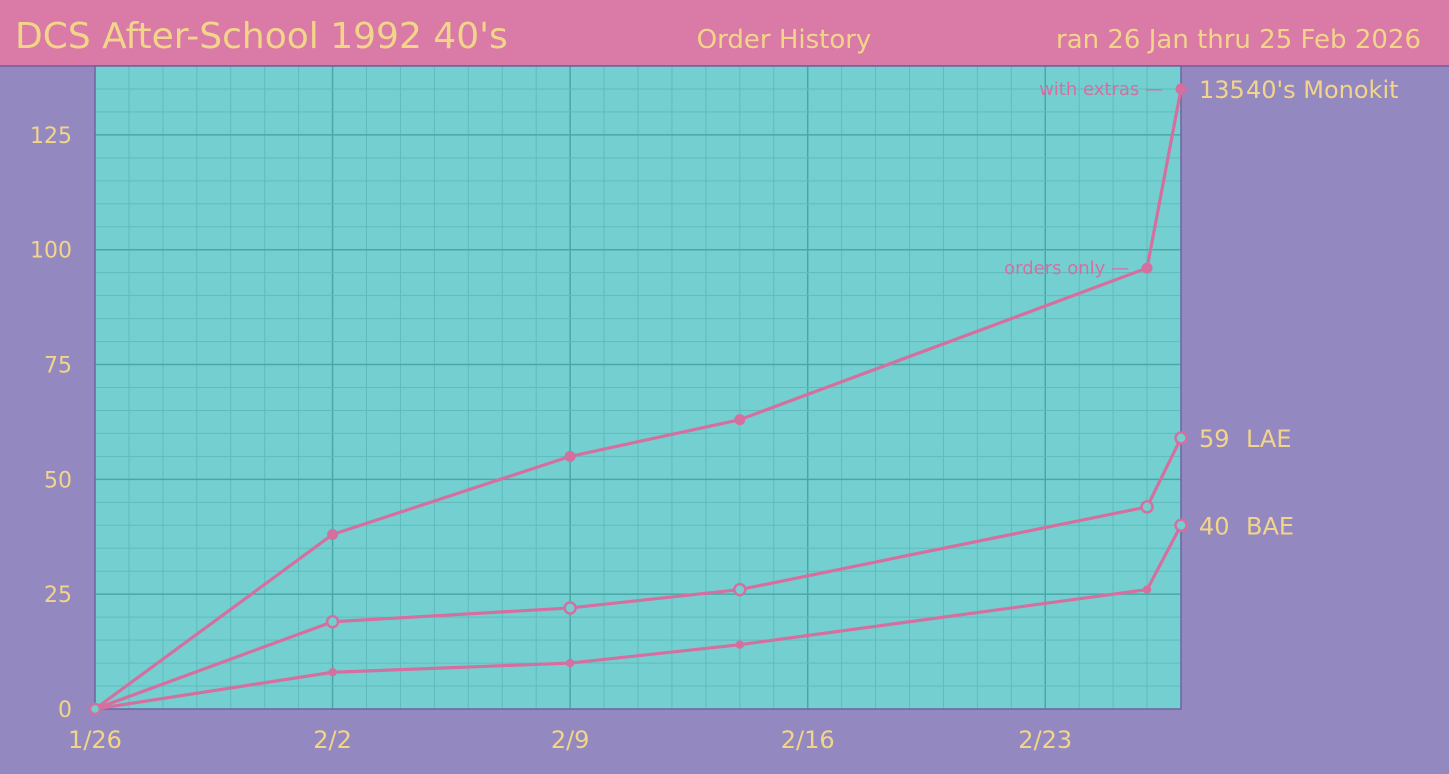 This screenshot has width=1449, height=774. Describe the element at coordinates (58, 595) in the screenshot. I see `y-tick-label: 25` at that location.